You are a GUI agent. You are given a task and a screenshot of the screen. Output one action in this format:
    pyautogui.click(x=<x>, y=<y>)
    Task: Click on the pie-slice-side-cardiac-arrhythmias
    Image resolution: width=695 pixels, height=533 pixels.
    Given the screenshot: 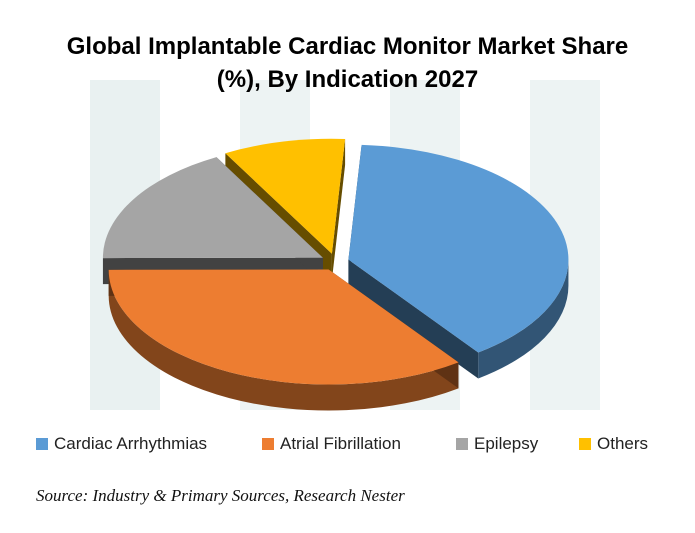 What is the action you would take?
    pyautogui.click(x=523, y=319)
    